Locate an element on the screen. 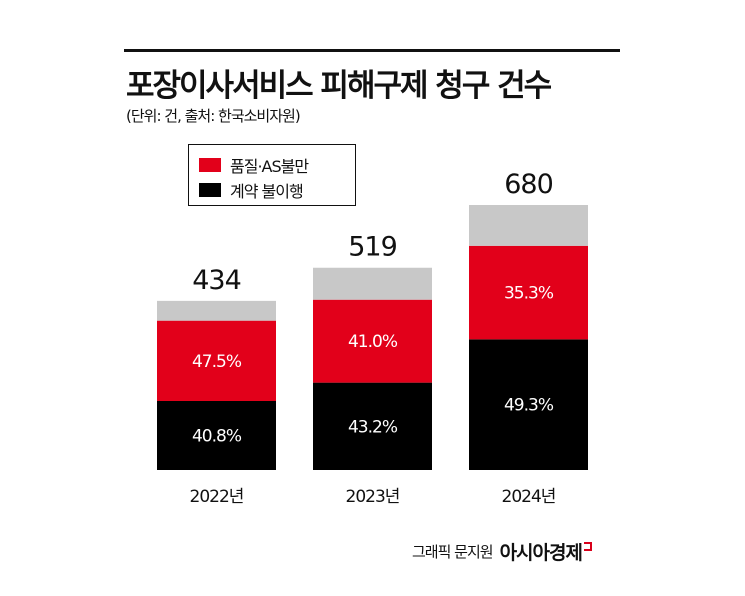  legend-item-contract: 계약 불이행 is located at coordinates (277, 189).